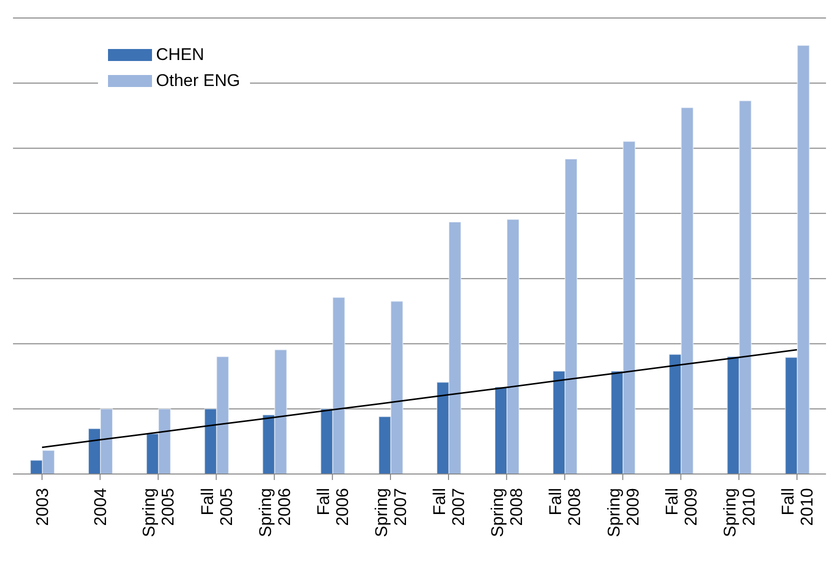  What do you see at coordinates (180, 55) in the screenshot?
I see `legend-label: CHEN` at bounding box center [180, 55].